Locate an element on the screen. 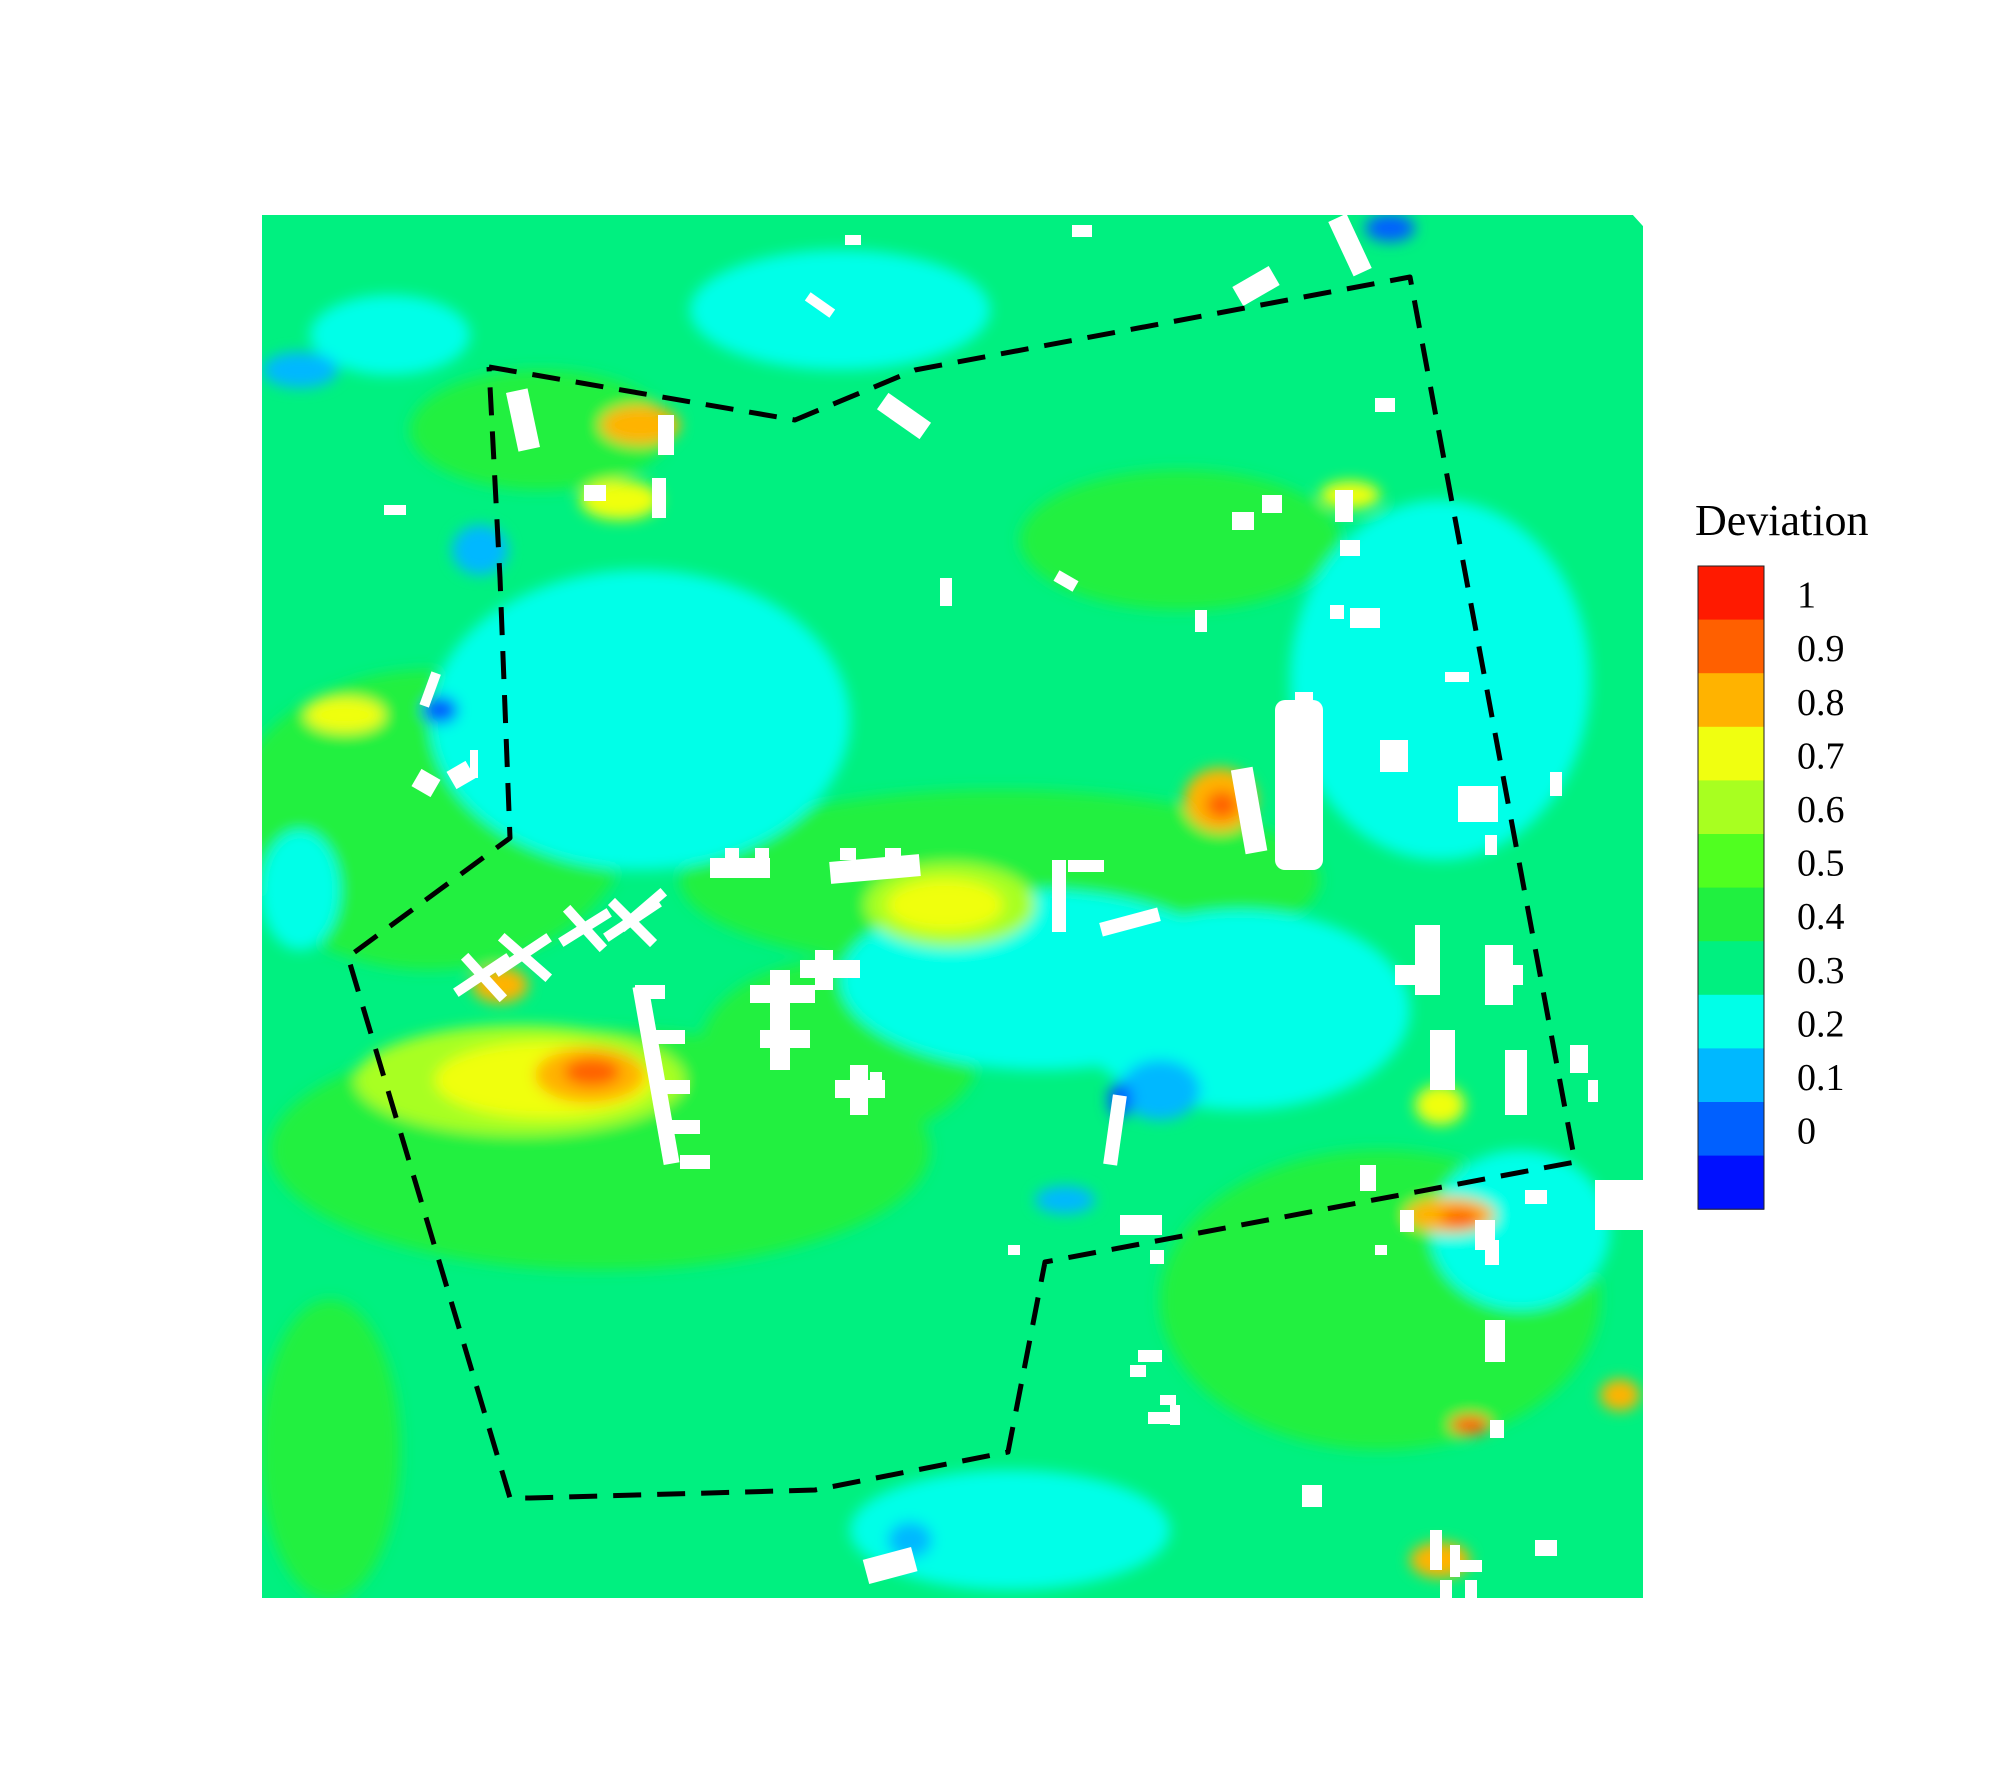  colorbar-level-label: 0.2 is located at coordinates (1821, 1024).